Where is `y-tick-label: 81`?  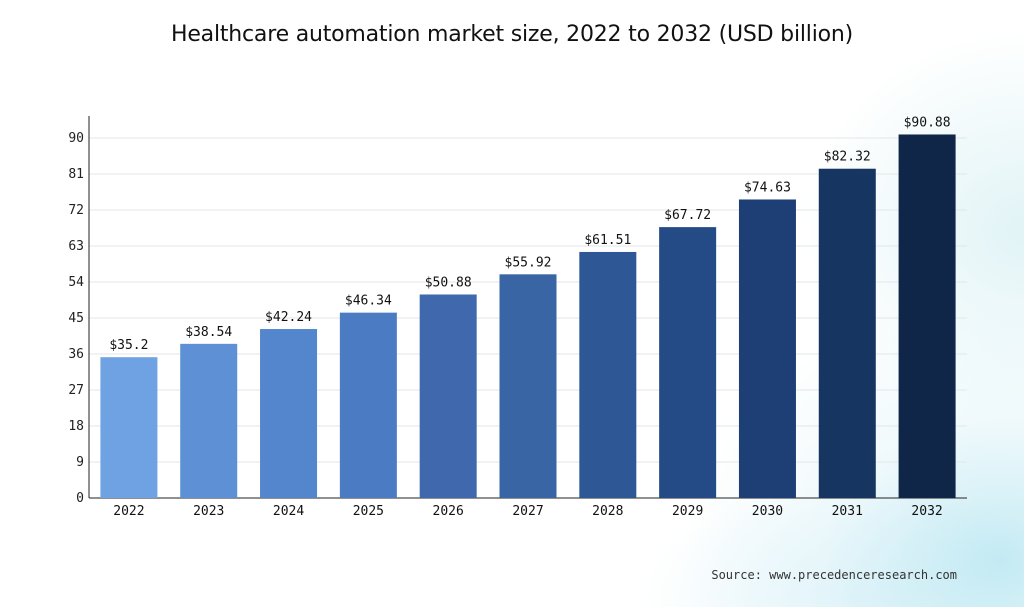
y-tick-label: 81 is located at coordinates (76, 174).